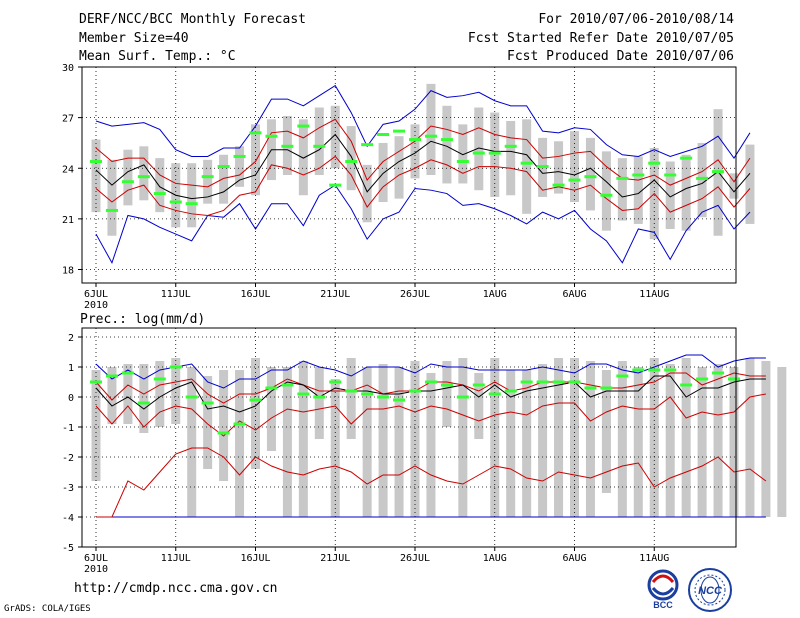 The height and width of the screenshot is (618, 800). I want to click on prec-lower-line, so click(430, 415).